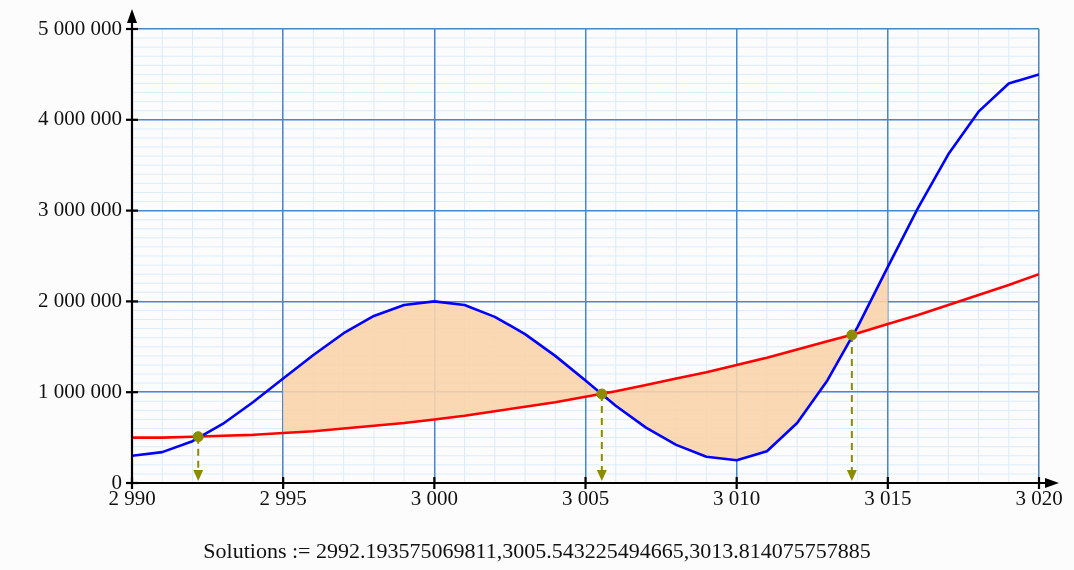  What do you see at coordinates (1039, 498) in the screenshot?
I see `x-tick-label: 3 020` at bounding box center [1039, 498].